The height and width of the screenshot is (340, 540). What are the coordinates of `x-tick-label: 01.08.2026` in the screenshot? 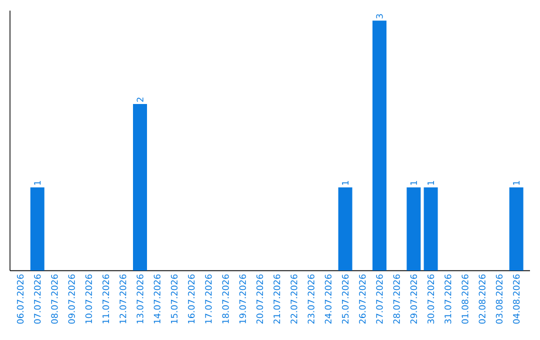 It's located at (465, 299).